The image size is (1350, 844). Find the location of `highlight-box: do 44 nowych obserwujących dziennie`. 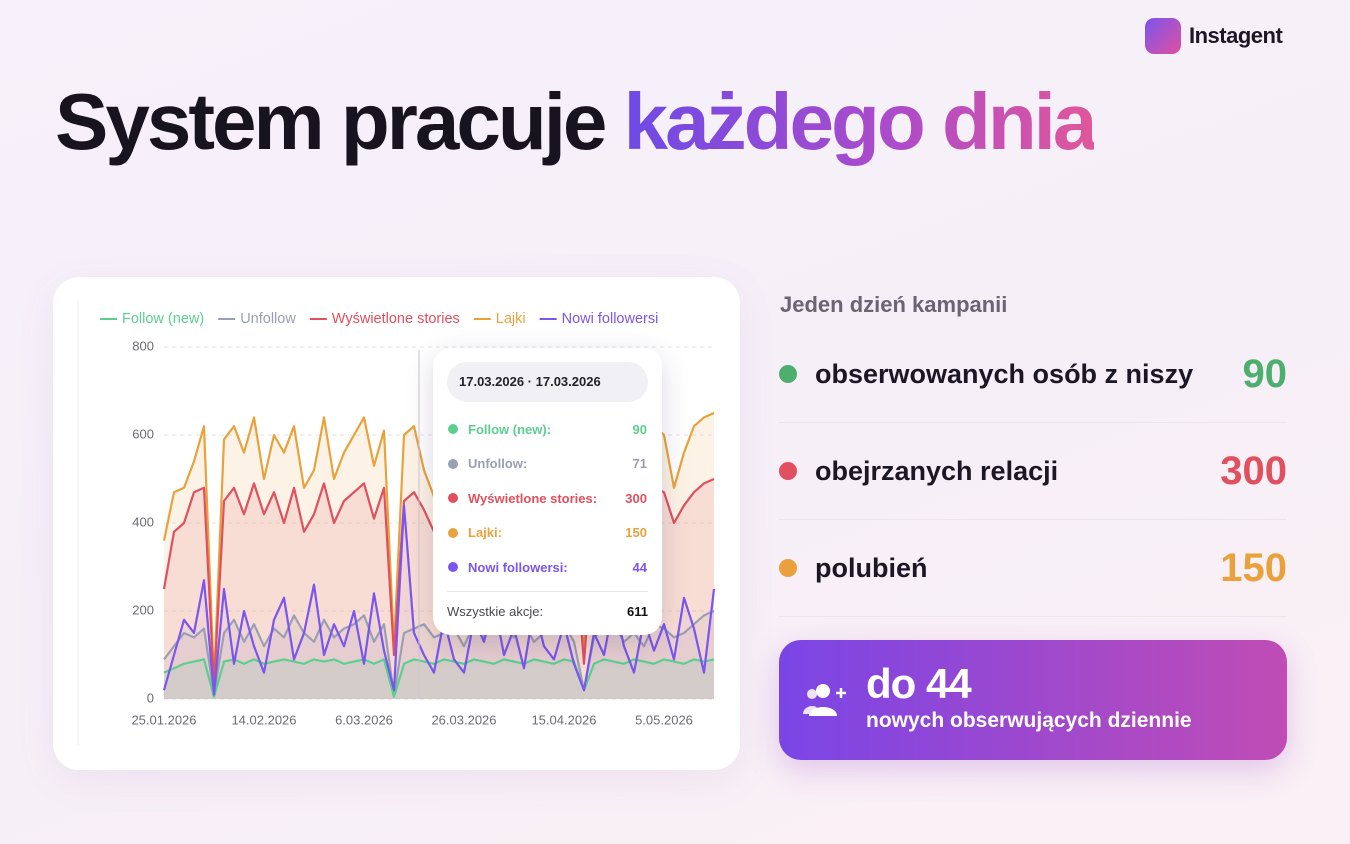

highlight-box: do 44 nowych obserwujących dziennie is located at coordinates (1033, 700).